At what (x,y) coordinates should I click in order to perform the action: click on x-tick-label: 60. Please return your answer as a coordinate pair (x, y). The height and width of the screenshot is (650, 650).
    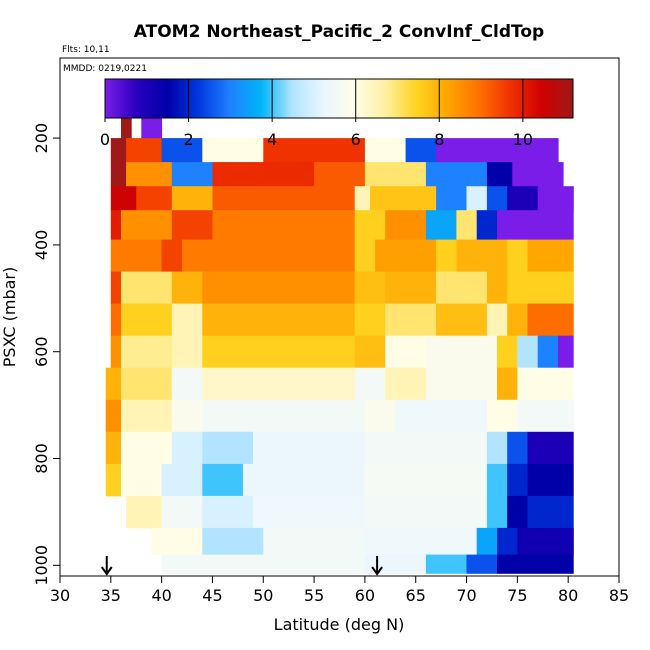
    Looking at the image, I should click on (365, 595).